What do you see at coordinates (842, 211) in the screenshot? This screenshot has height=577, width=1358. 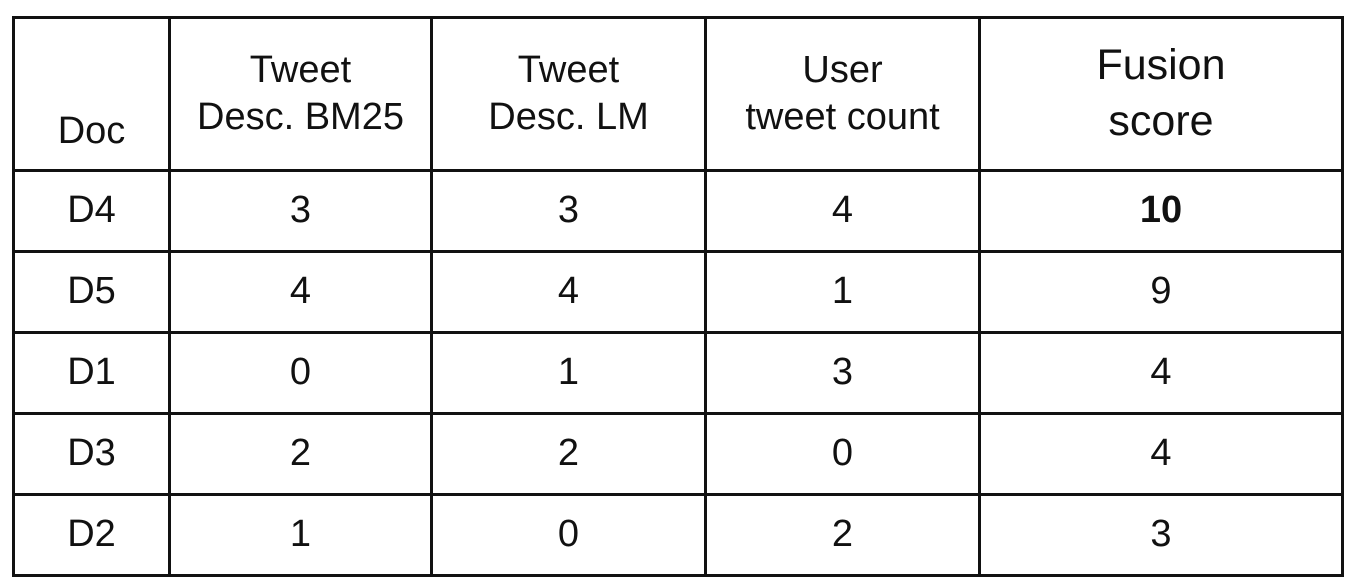 I see `cell-tweet-count: 4` at bounding box center [842, 211].